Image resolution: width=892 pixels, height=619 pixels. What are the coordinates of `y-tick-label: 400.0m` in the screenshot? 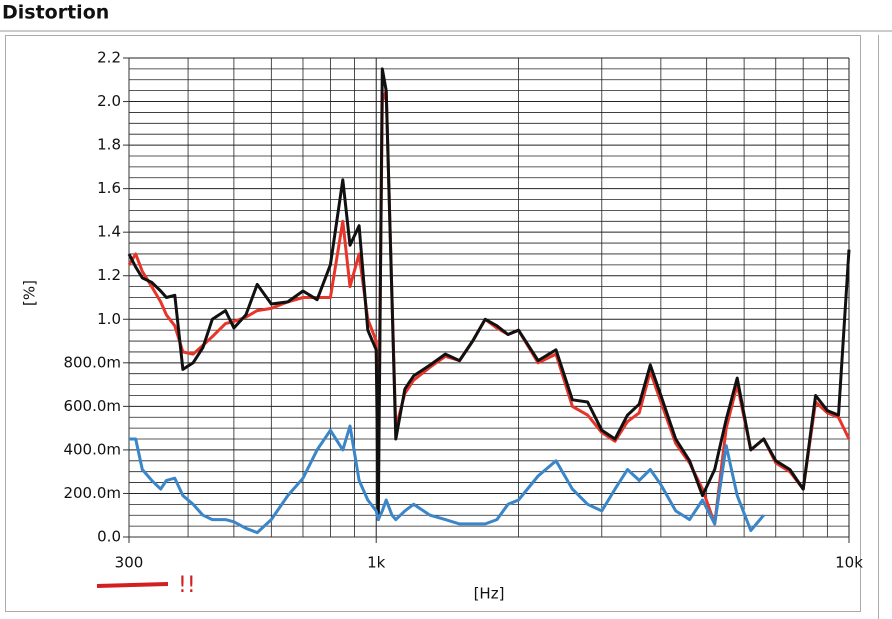 It's located at (92, 449).